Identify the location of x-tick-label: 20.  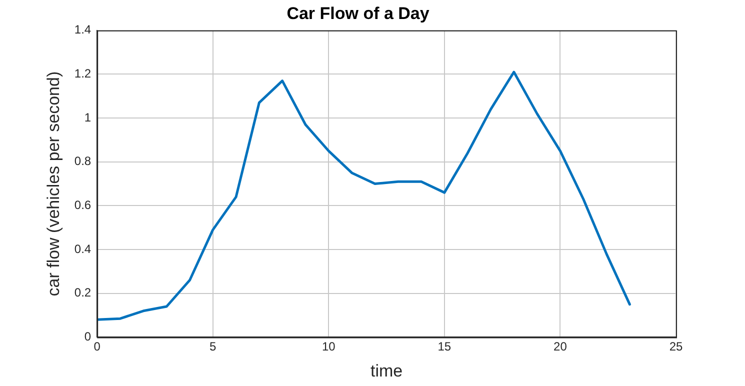
(561, 347).